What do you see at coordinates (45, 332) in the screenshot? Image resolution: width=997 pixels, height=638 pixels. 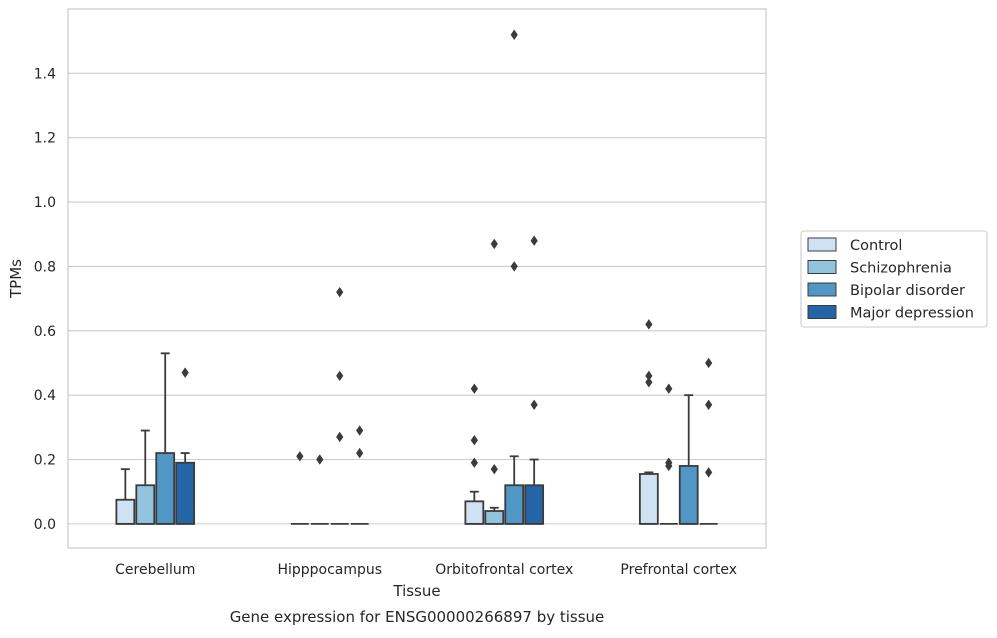 I see `y-tick-label: 0.6` at bounding box center [45, 332].